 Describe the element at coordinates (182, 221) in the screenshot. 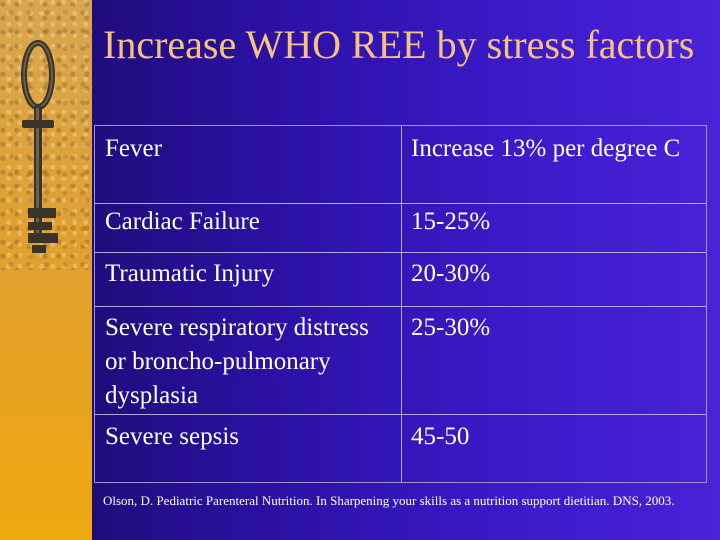

I see `factor-cardiac-failure: Cardiac Failure` at that location.